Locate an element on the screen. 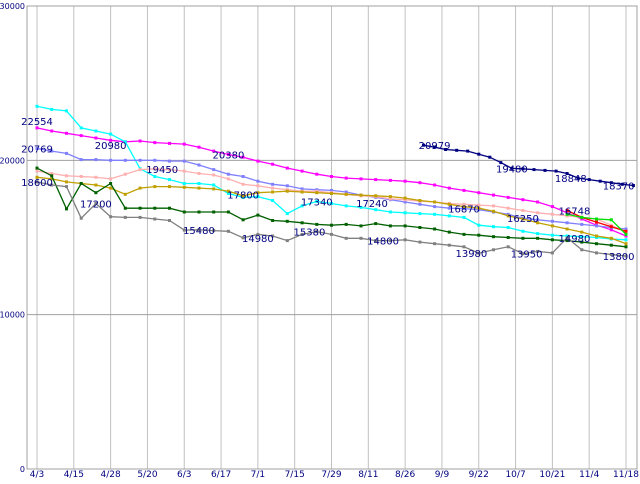 The height and width of the screenshot is (484, 640). x-tick-label: 10/21 is located at coordinates (552, 475).